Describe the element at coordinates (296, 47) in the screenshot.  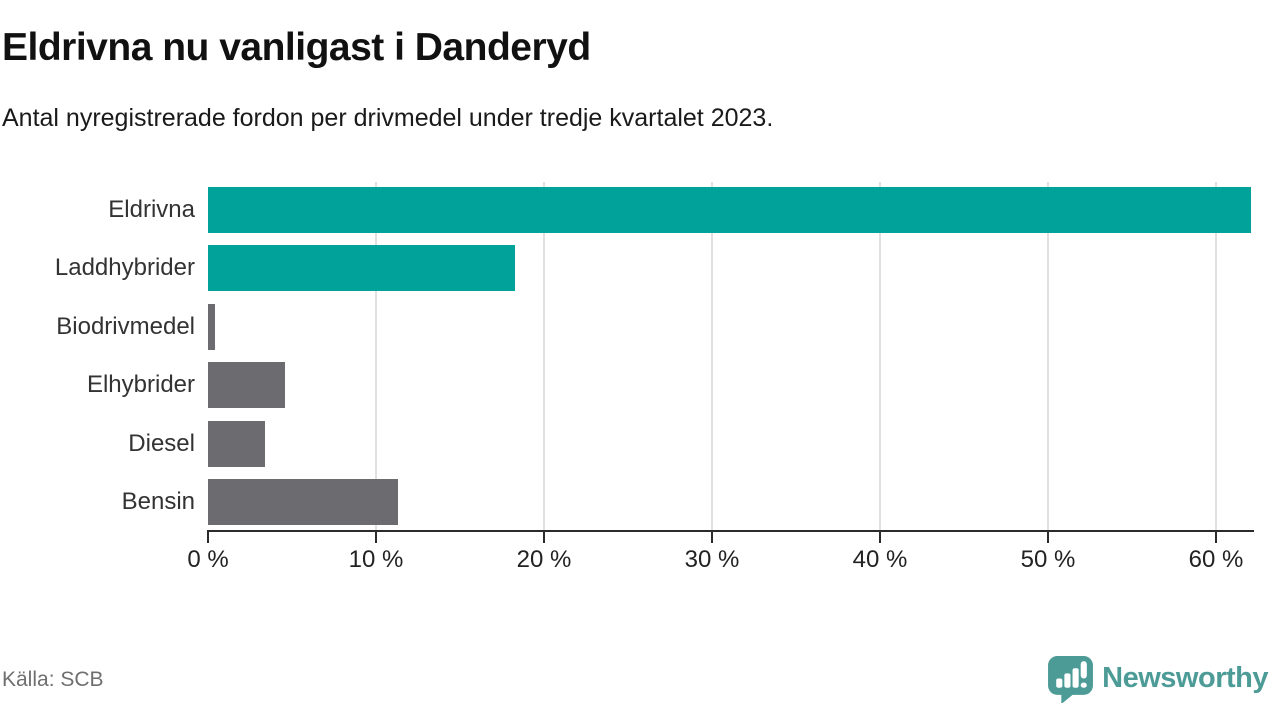
I see `chart-title: Eldrivna nu vanligast i Danderyd` at that location.